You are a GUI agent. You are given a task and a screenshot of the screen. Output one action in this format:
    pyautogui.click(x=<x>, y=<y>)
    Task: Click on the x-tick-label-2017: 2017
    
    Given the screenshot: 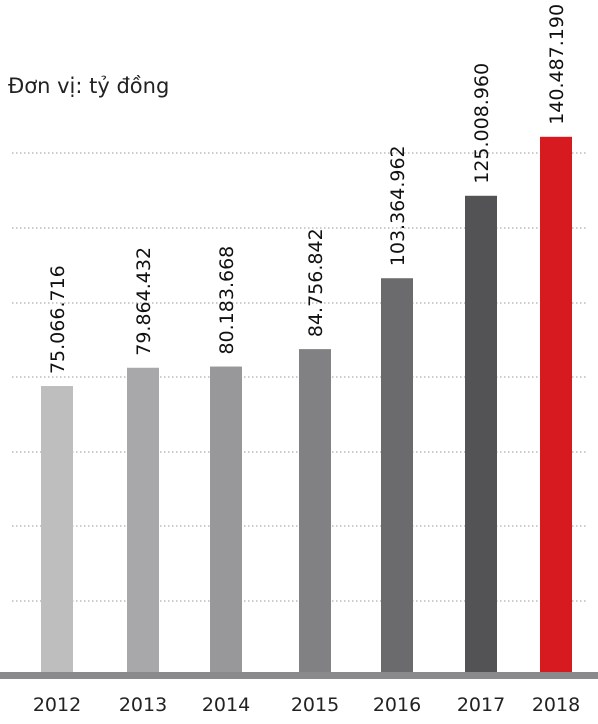 What is the action you would take?
    pyautogui.click(x=481, y=705)
    